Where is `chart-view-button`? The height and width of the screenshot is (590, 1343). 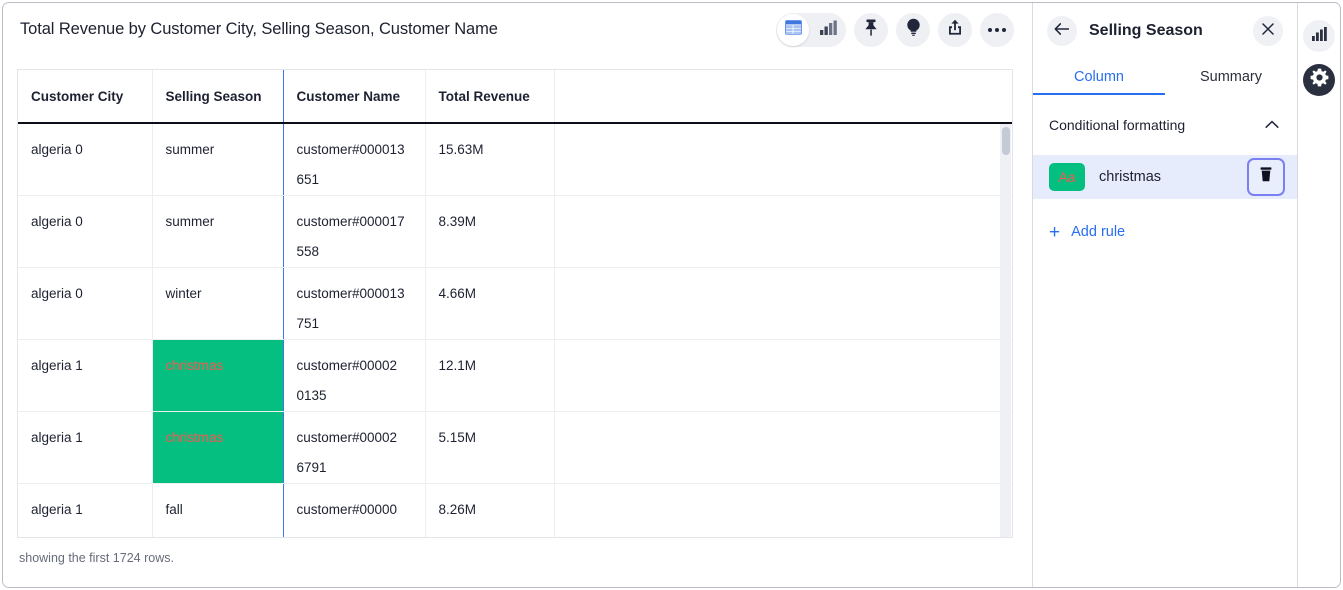
chart-view-button is located at coordinates (828, 30).